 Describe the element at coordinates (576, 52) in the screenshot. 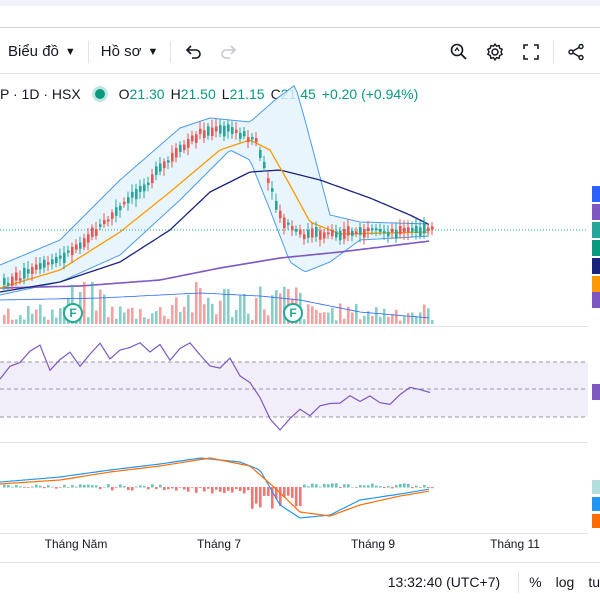

I see `share-button` at that location.